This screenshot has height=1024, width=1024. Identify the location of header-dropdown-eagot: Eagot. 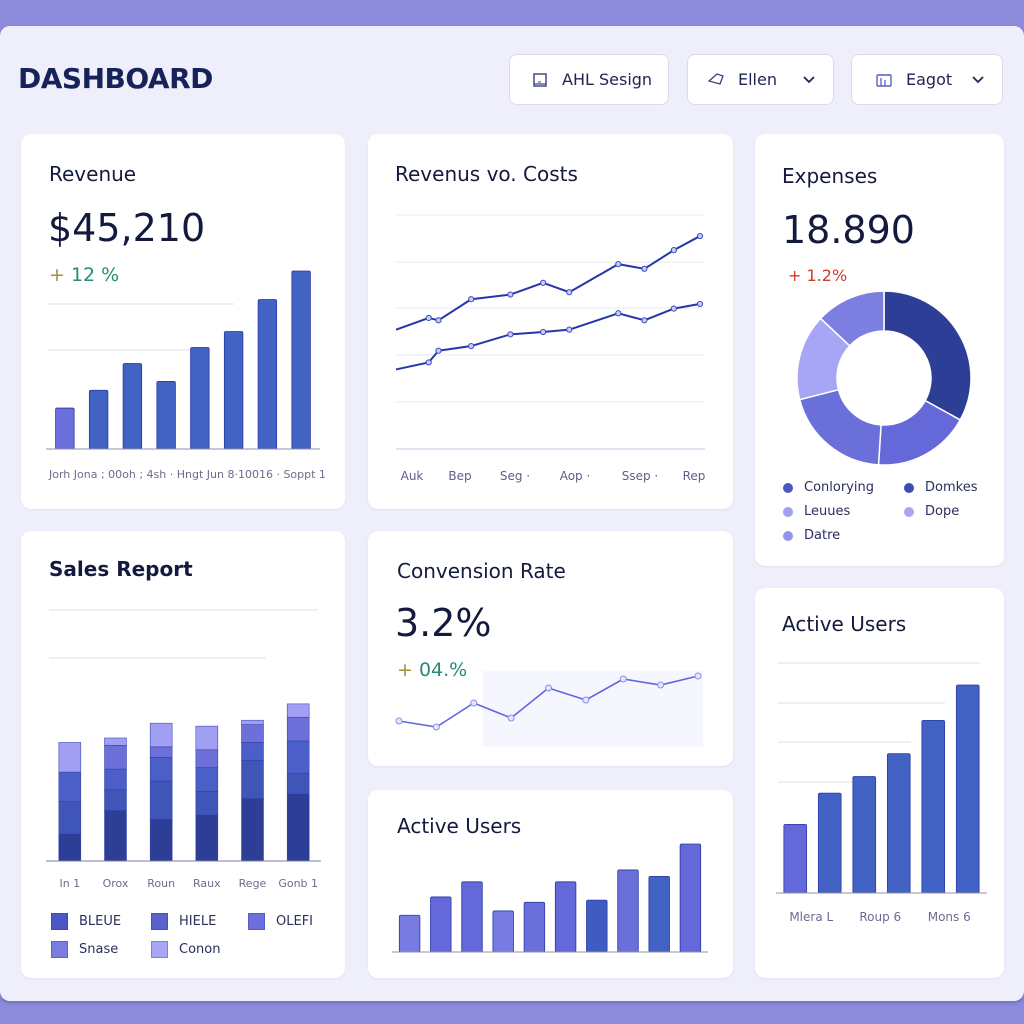
(927, 79).